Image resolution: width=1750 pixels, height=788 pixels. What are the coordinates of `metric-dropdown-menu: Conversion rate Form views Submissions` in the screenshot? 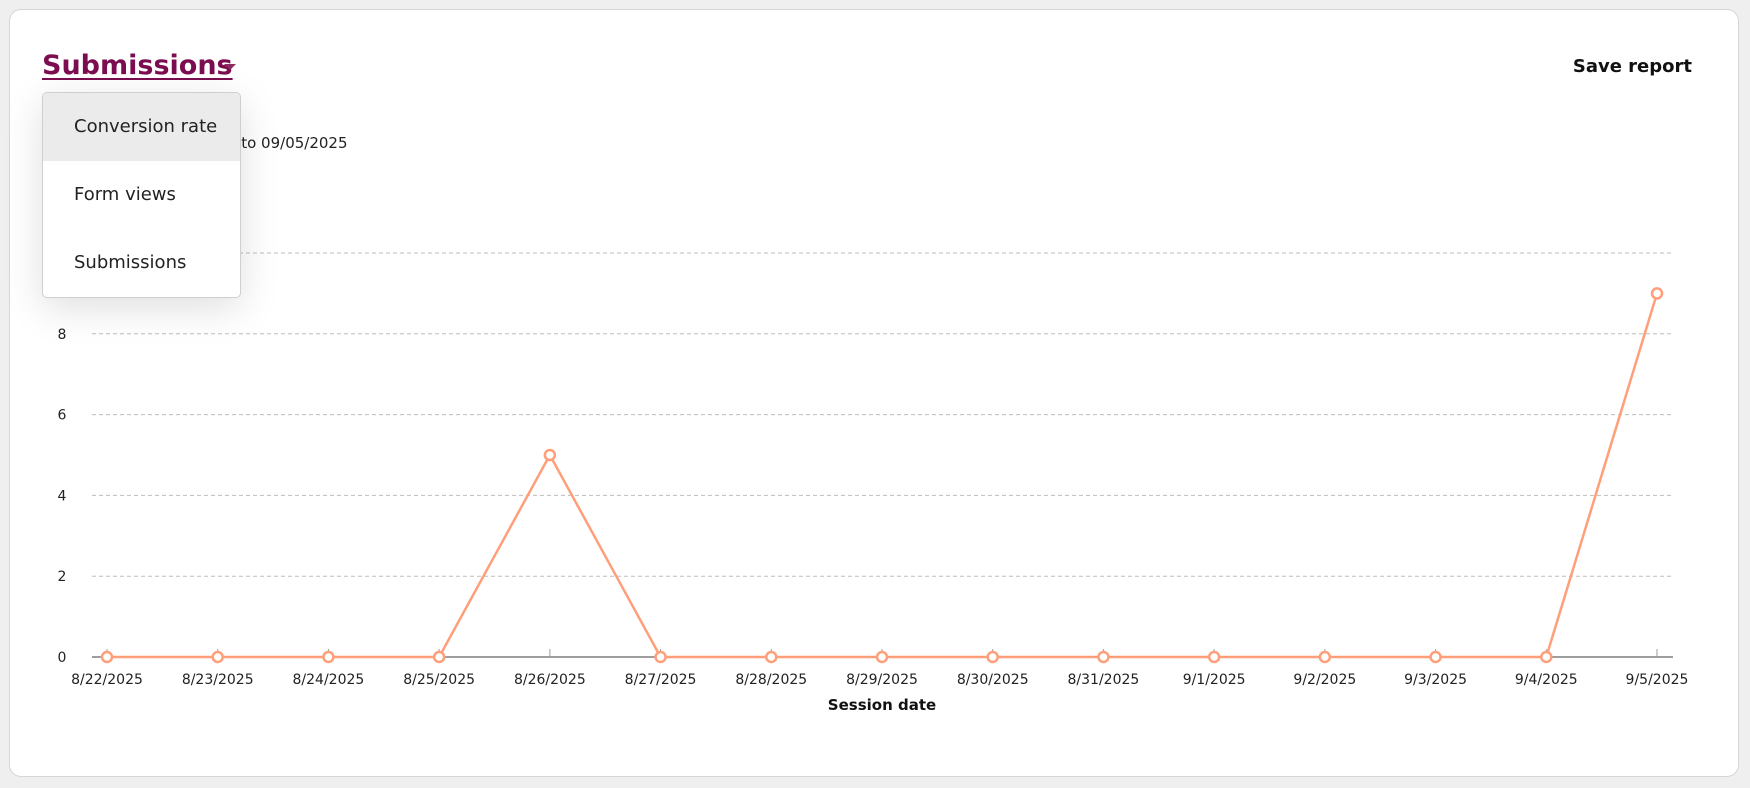 It's located at (141, 195).